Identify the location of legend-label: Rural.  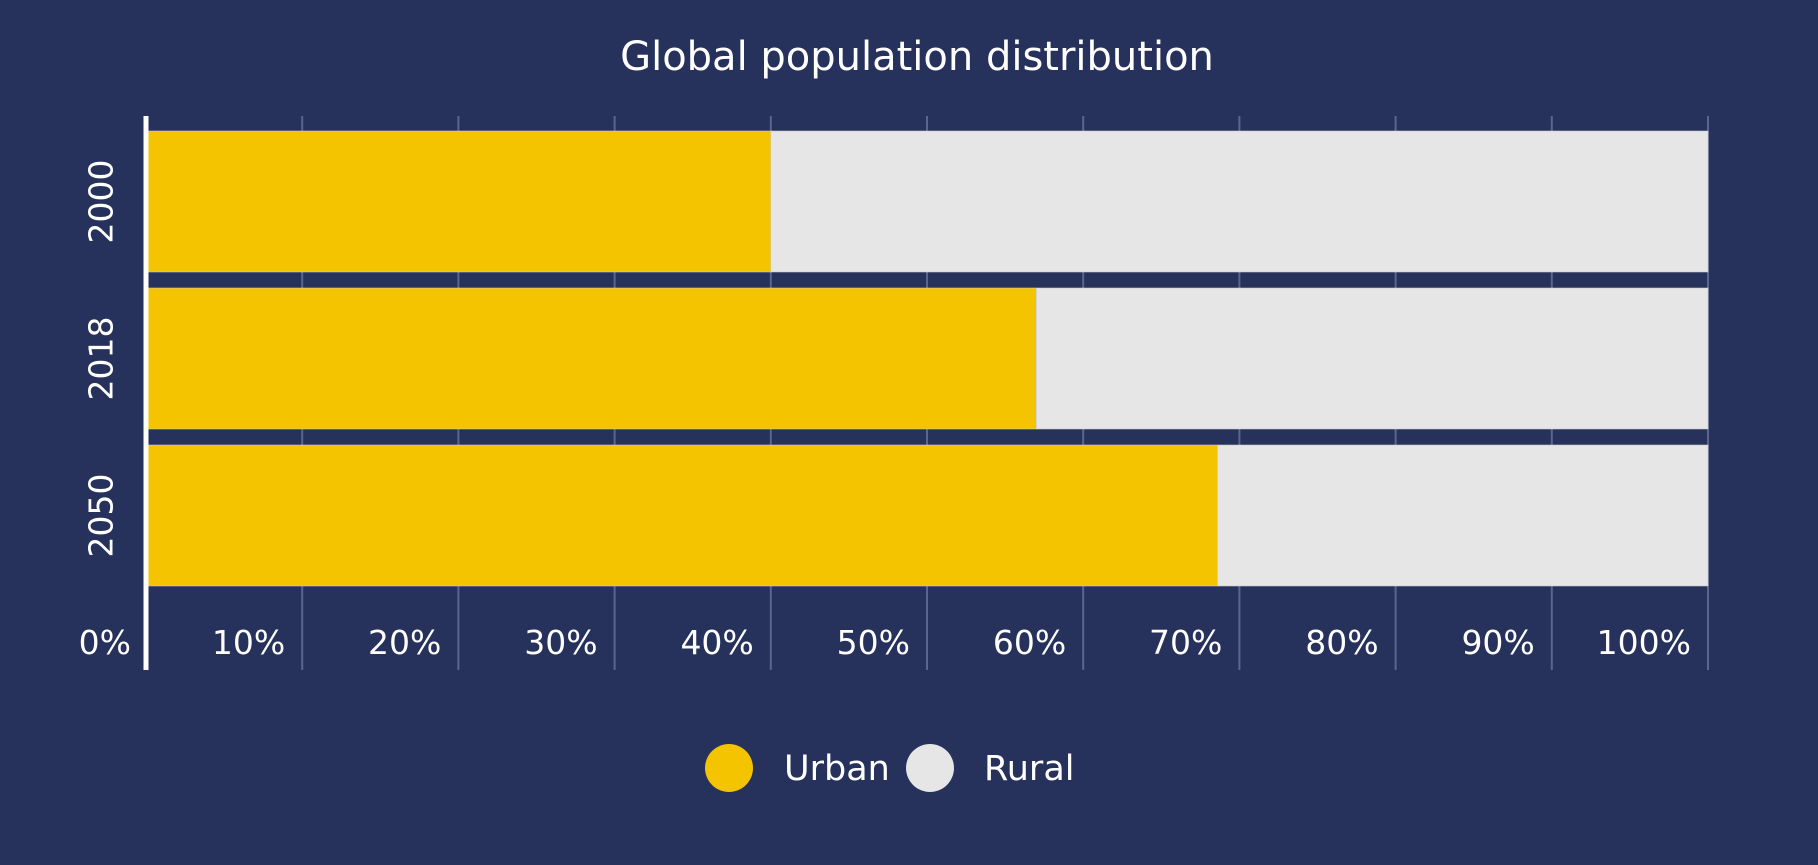
(1029, 769).